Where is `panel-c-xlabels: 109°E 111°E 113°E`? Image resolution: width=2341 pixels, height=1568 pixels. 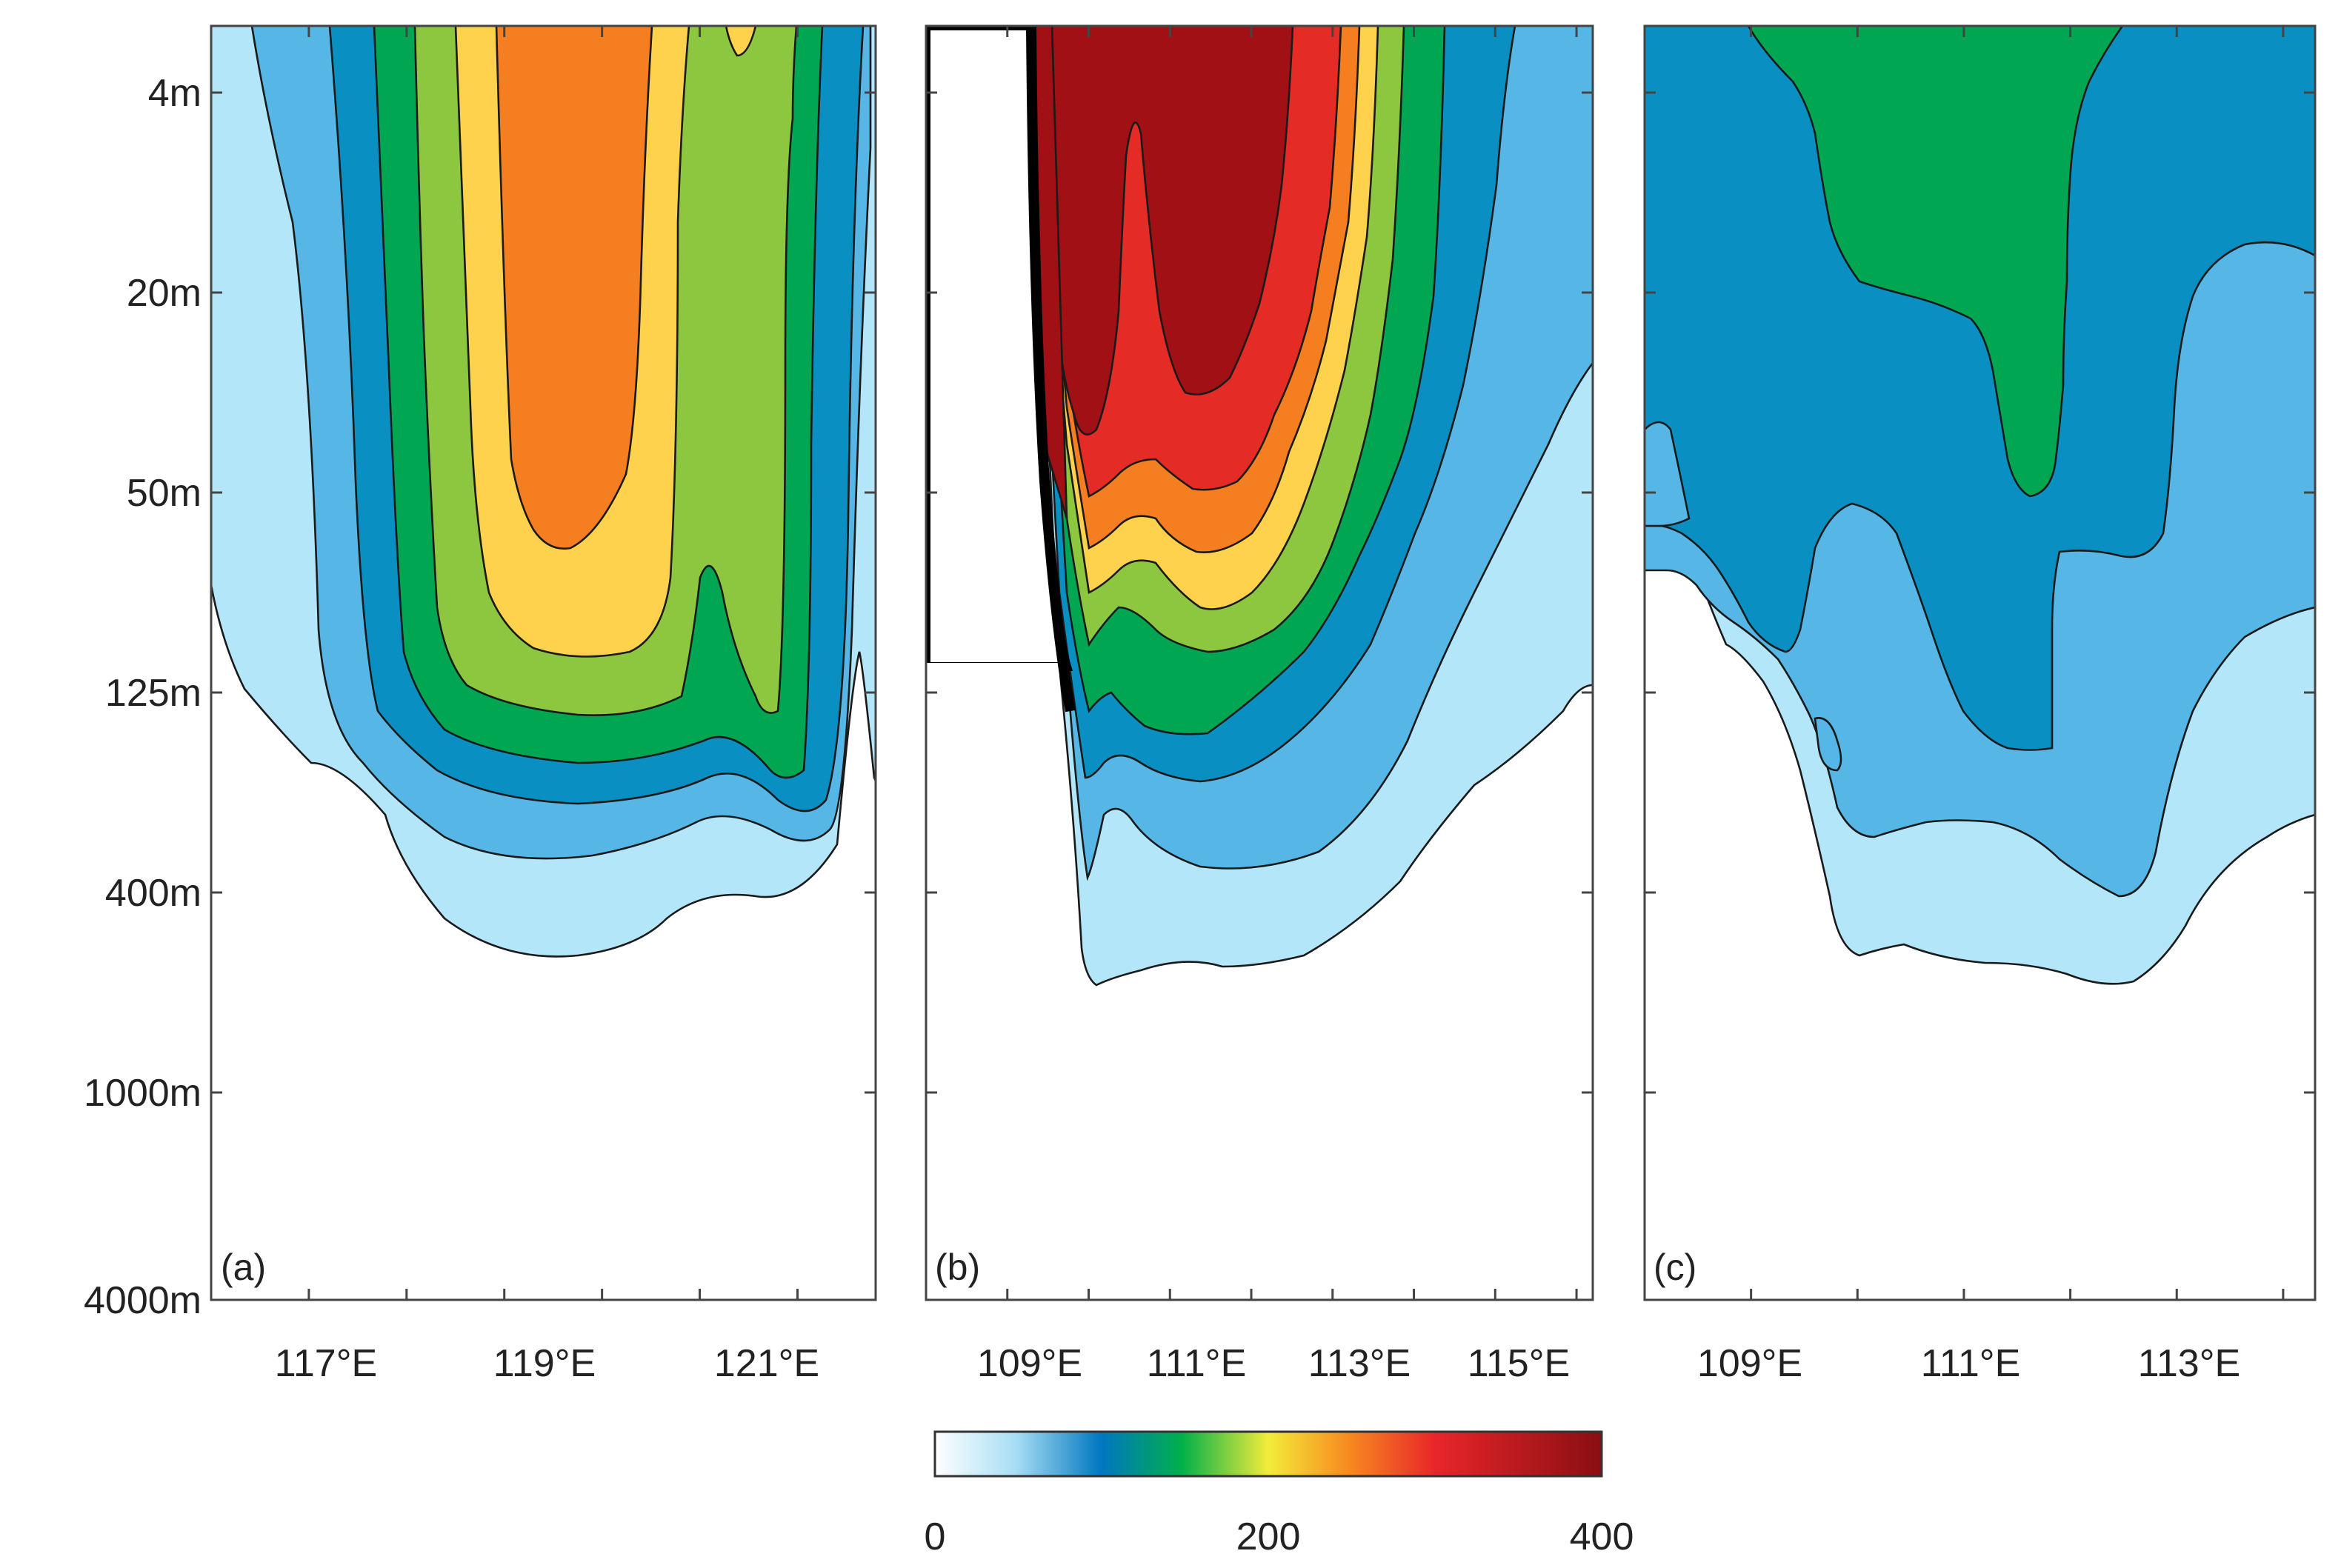 panel-c-xlabels: 109°E 111°E 113°E is located at coordinates (1968, 1364).